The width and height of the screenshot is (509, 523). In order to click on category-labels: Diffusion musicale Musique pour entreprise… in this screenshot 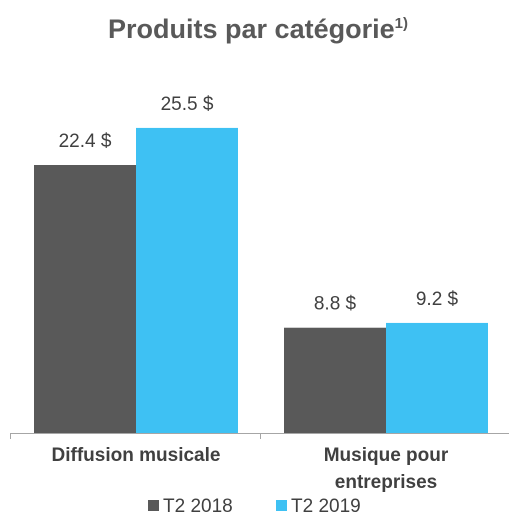, I will do `click(250, 469)`.